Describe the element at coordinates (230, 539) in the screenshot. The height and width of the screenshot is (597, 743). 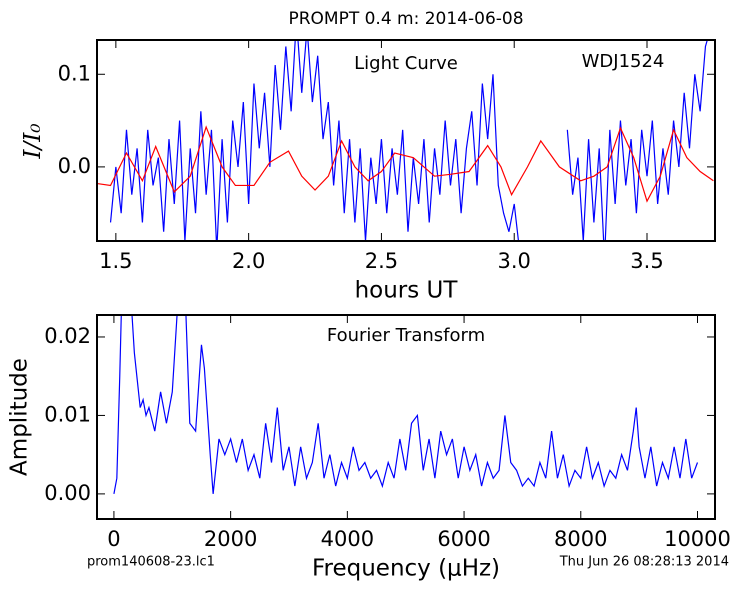
I see `x-tick-label: 2000` at that location.